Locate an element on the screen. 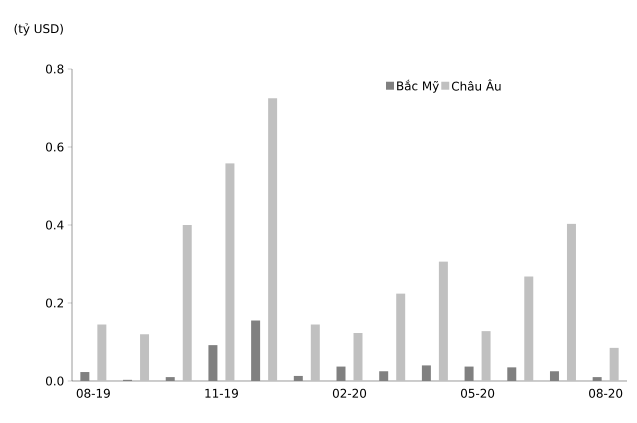 The height and width of the screenshot is (423, 637). x-tick-label: 08-20 is located at coordinates (605, 393).